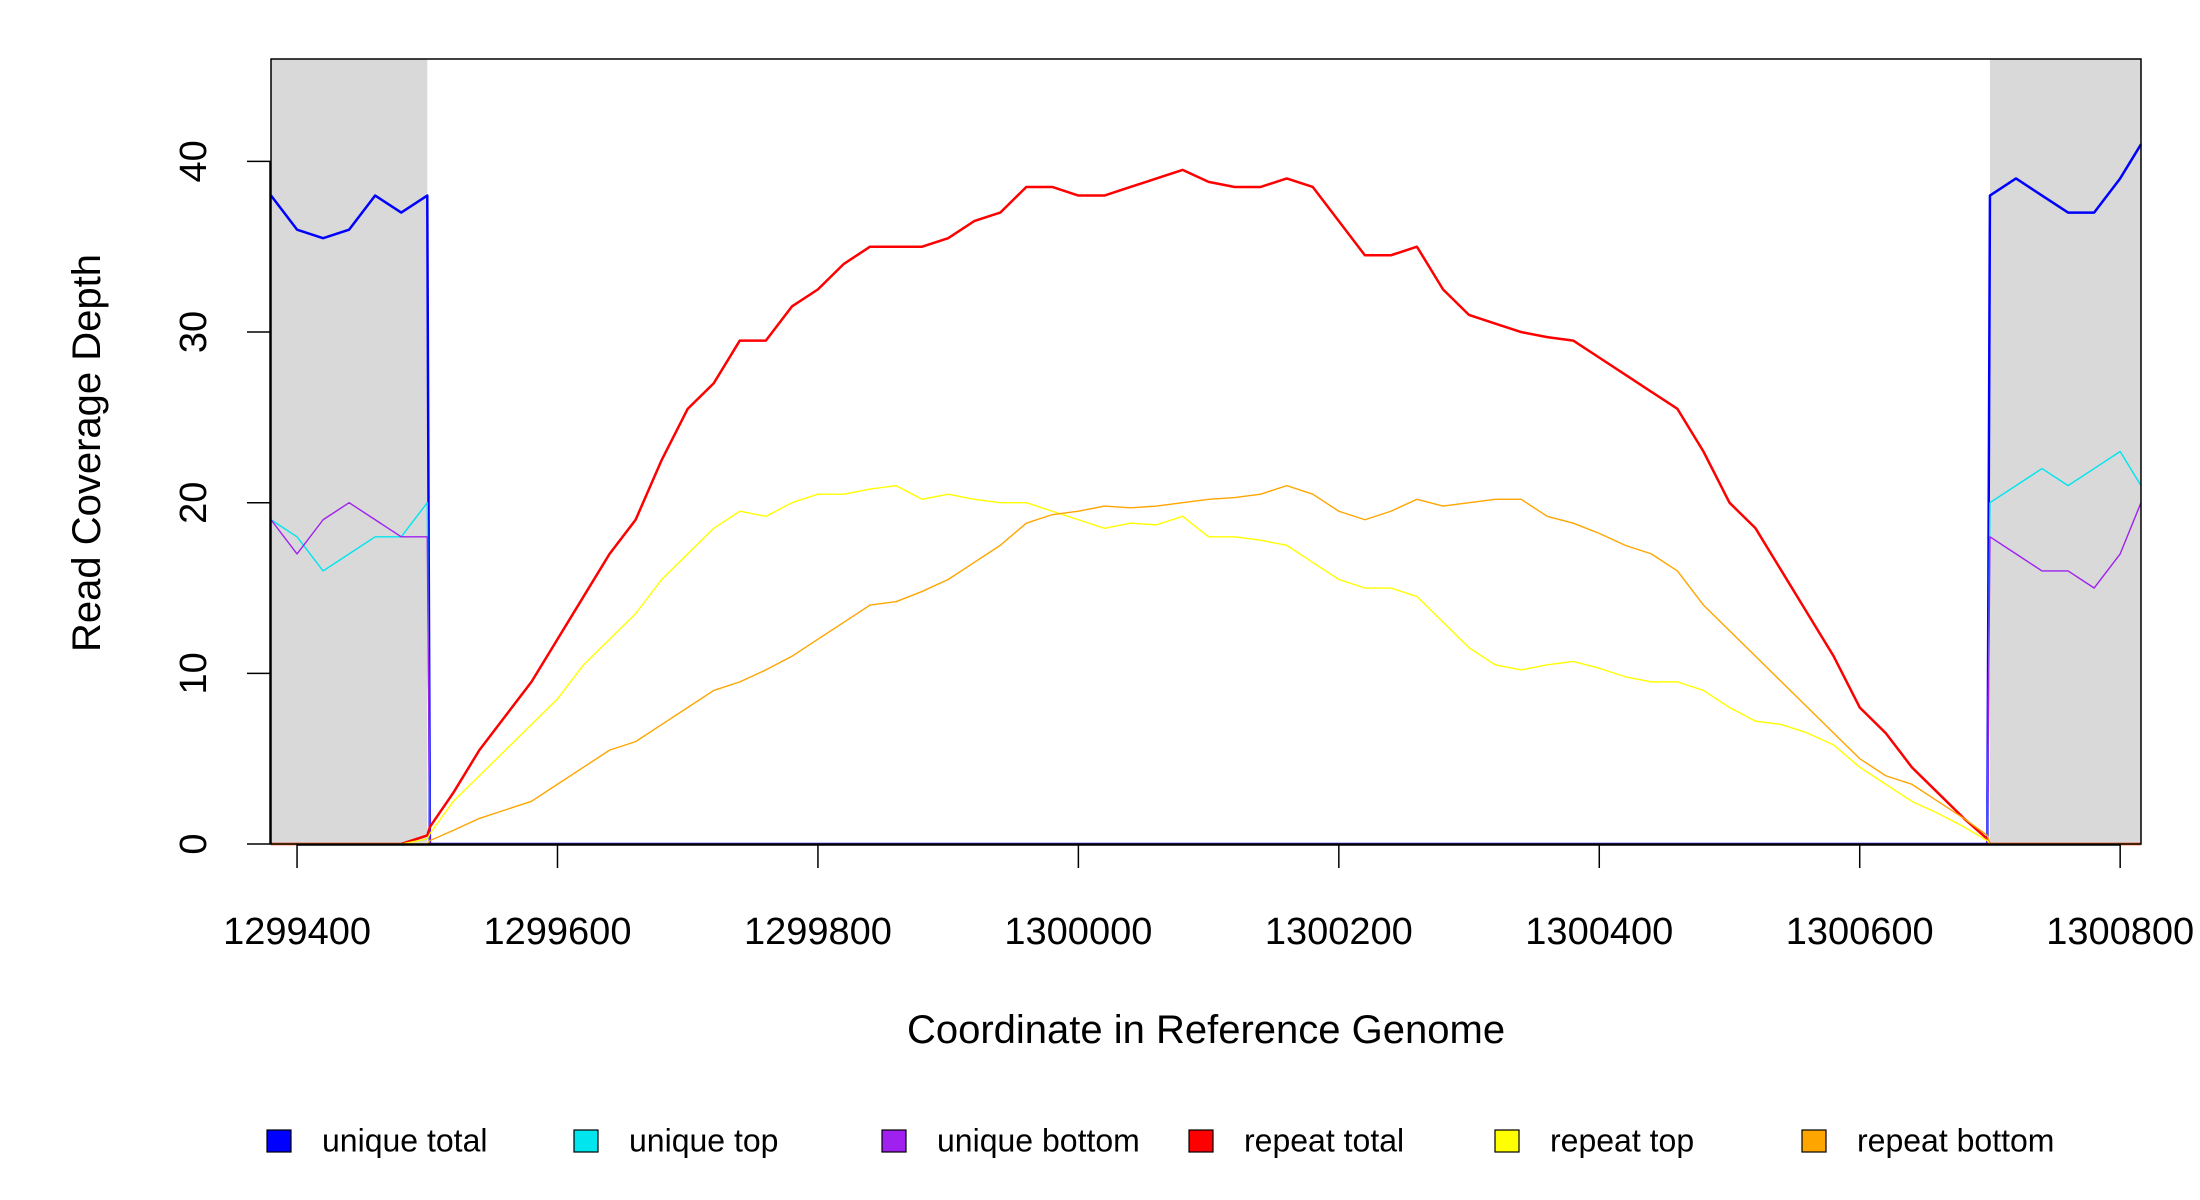 The height and width of the screenshot is (1200, 2200). I want to click on y-tick-label: 40, so click(194, 161).